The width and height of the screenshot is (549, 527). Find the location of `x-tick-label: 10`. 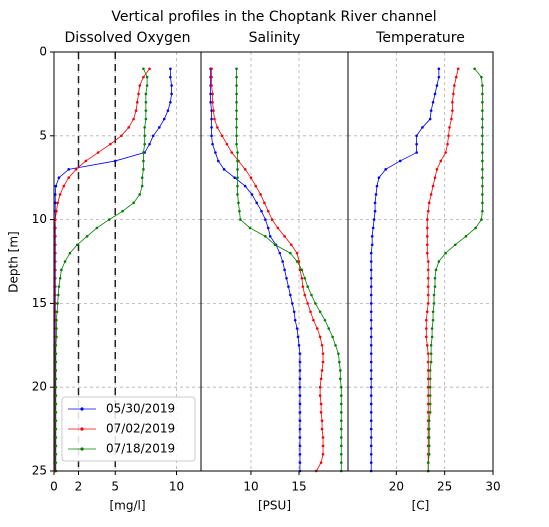

x-tick-label: 10 is located at coordinates (250, 487).